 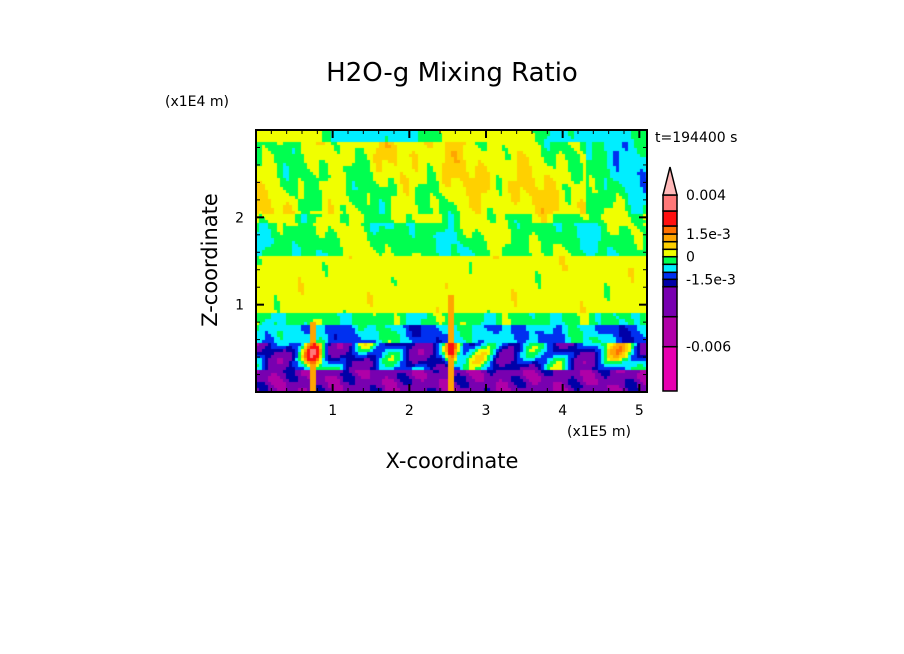 I want to click on x-tick-label: 4, so click(x=562, y=411).